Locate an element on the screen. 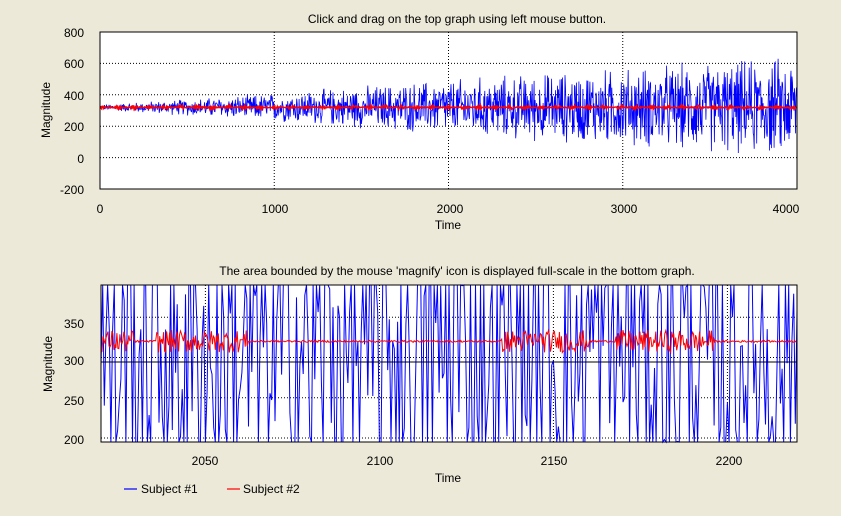 The height and width of the screenshot is (516, 841). top-x-ticks: 0 1000 2000 3000 4000 is located at coordinates (448, 209).